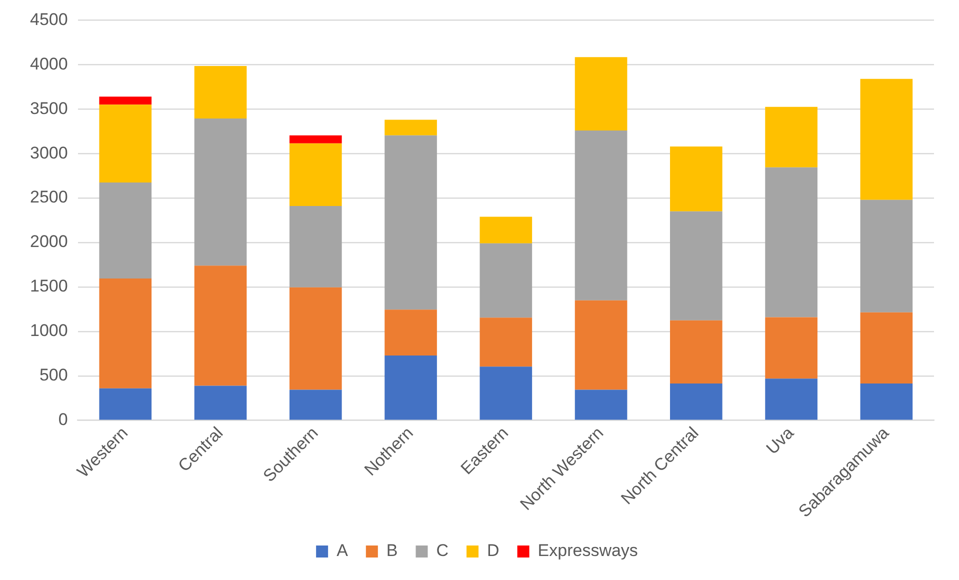 This screenshot has width=959, height=580. I want to click on legend-label: Expressways, so click(588, 550).